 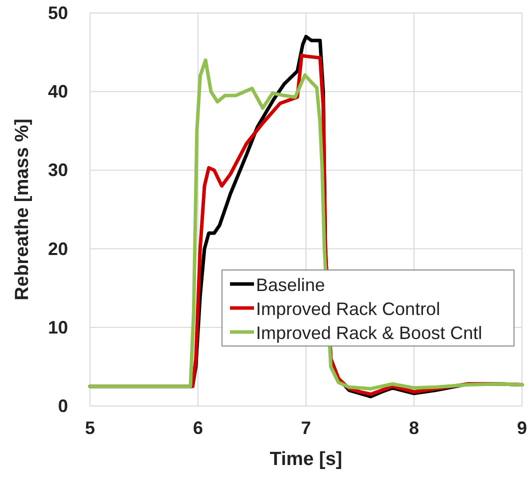 What do you see at coordinates (58, 92) in the screenshot?
I see `y-tick-label: 40` at bounding box center [58, 92].